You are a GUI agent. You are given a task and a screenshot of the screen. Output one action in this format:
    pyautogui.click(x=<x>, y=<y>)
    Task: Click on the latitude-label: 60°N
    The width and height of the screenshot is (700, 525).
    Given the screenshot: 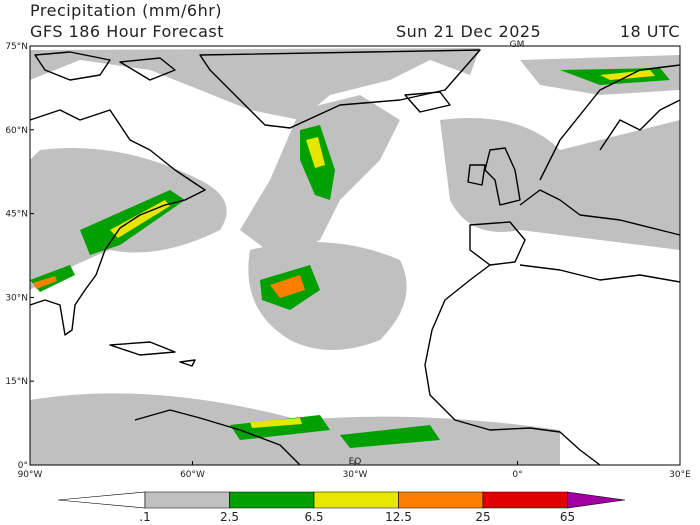 What is the action you would take?
    pyautogui.click(x=16, y=131)
    